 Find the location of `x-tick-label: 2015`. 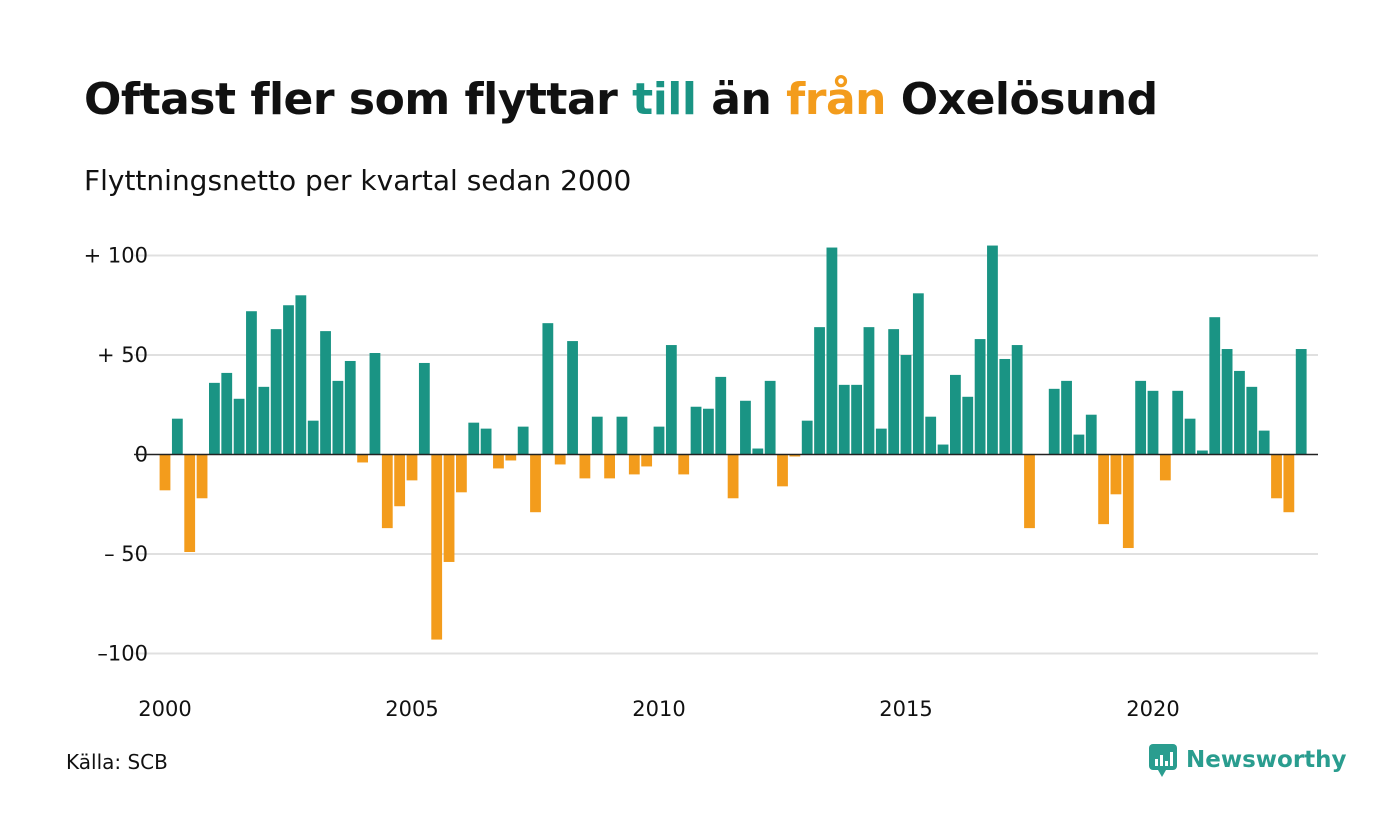

x-tick-label: 2015 is located at coordinates (905, 709).